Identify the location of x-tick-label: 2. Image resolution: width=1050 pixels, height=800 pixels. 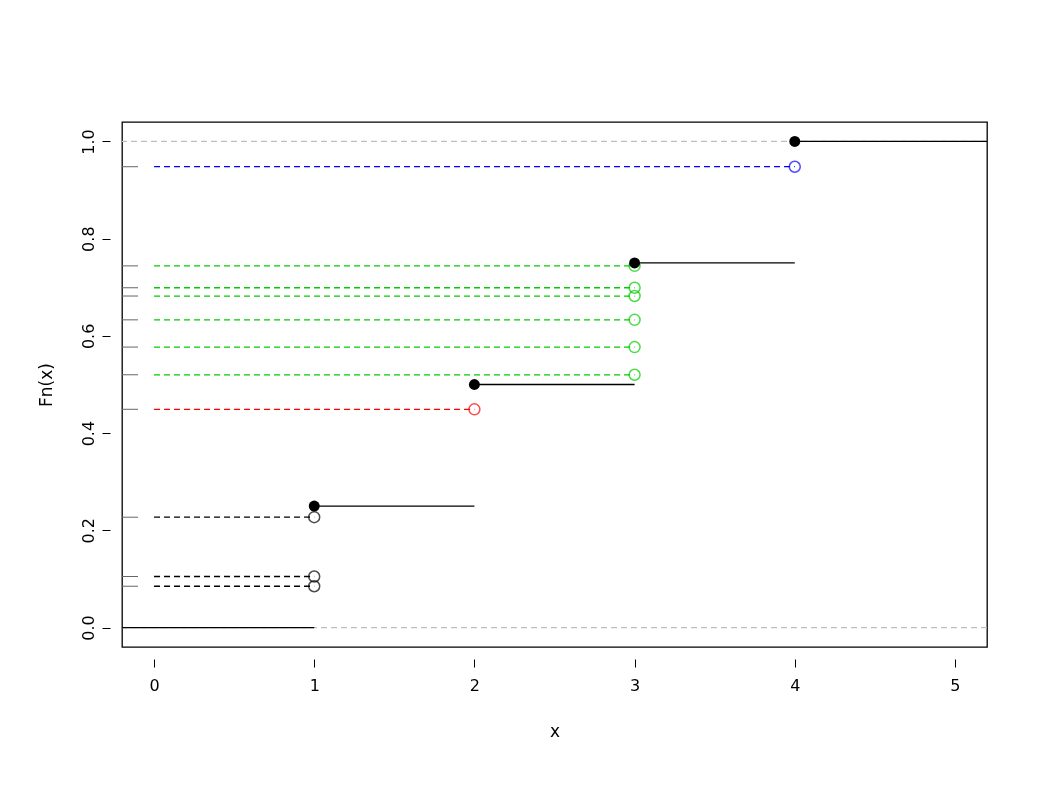
(474, 685).